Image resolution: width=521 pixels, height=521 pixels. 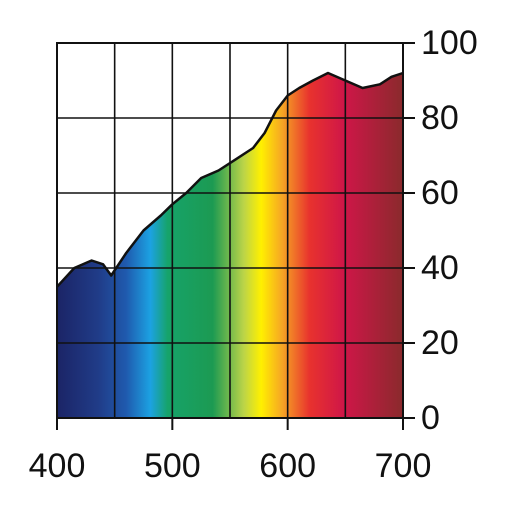 I want to click on y-tick-label: 0, so click(x=430, y=418).